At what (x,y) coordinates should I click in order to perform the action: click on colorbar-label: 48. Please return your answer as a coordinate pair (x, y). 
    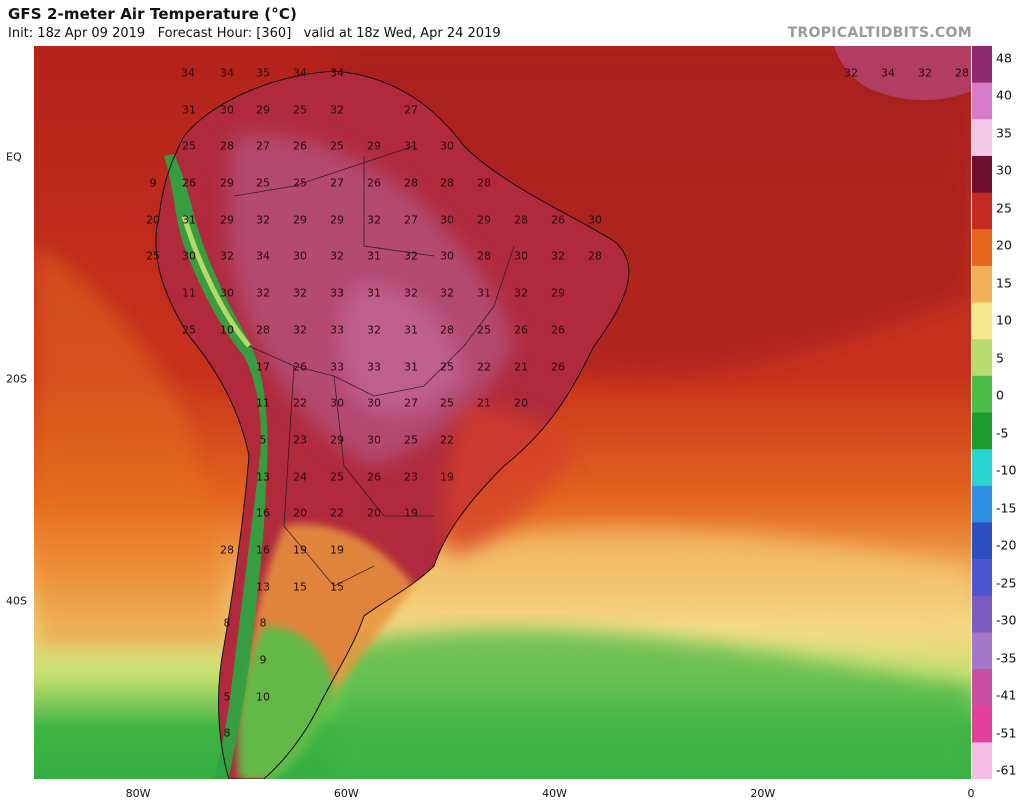
    Looking at the image, I should click on (1004, 58).